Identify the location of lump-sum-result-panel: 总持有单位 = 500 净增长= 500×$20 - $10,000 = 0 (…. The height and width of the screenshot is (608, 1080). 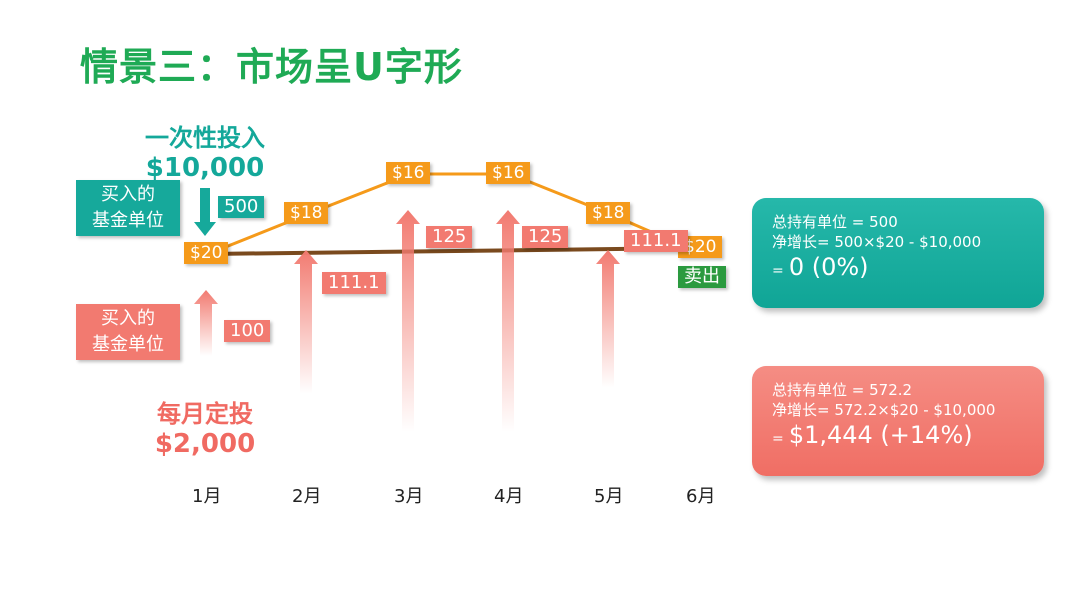
(898, 253).